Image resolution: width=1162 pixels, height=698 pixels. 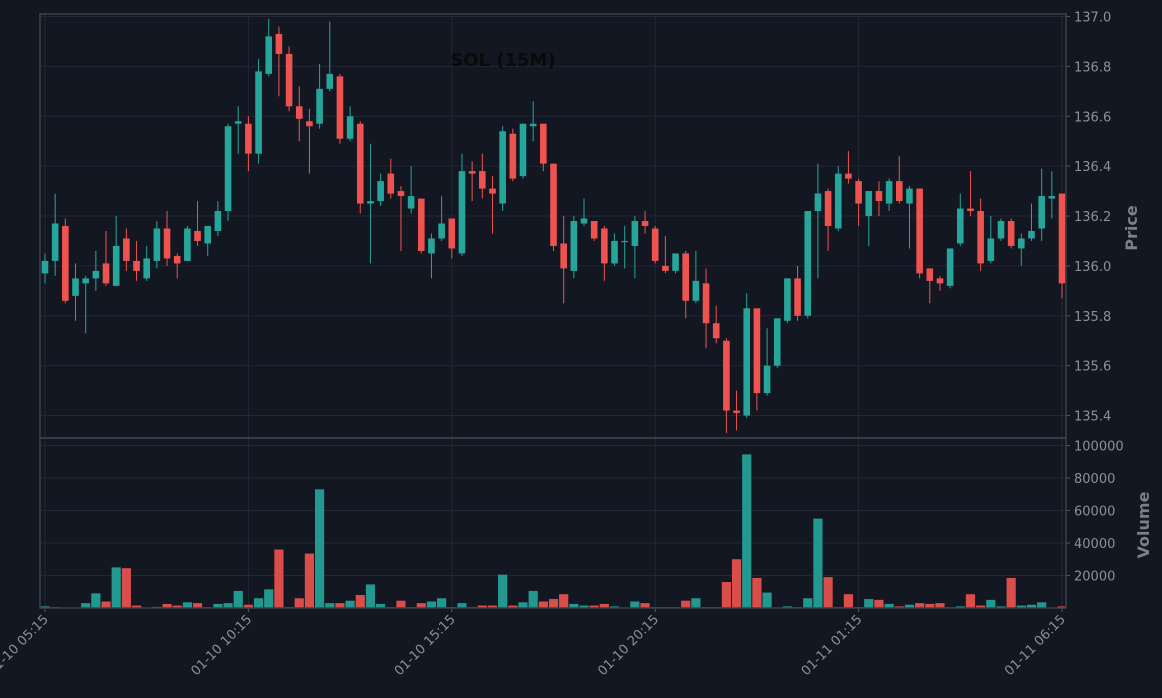 What do you see at coordinates (1094, 511) in the screenshot?
I see `y-tick-label: 60000` at bounding box center [1094, 511].